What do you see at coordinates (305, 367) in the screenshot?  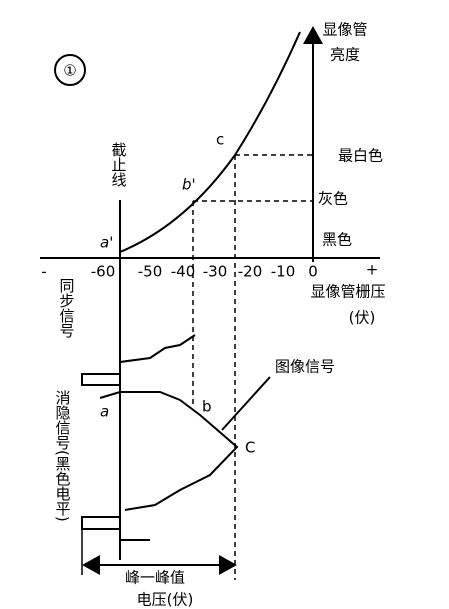 I see `image-signal-label: 图像信号` at bounding box center [305, 367].